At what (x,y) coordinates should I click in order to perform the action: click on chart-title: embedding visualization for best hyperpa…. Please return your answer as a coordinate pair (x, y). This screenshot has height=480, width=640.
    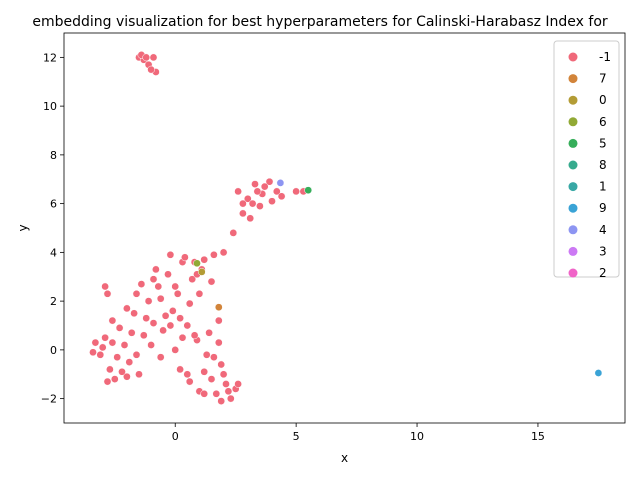
    Looking at the image, I should click on (320, 22).